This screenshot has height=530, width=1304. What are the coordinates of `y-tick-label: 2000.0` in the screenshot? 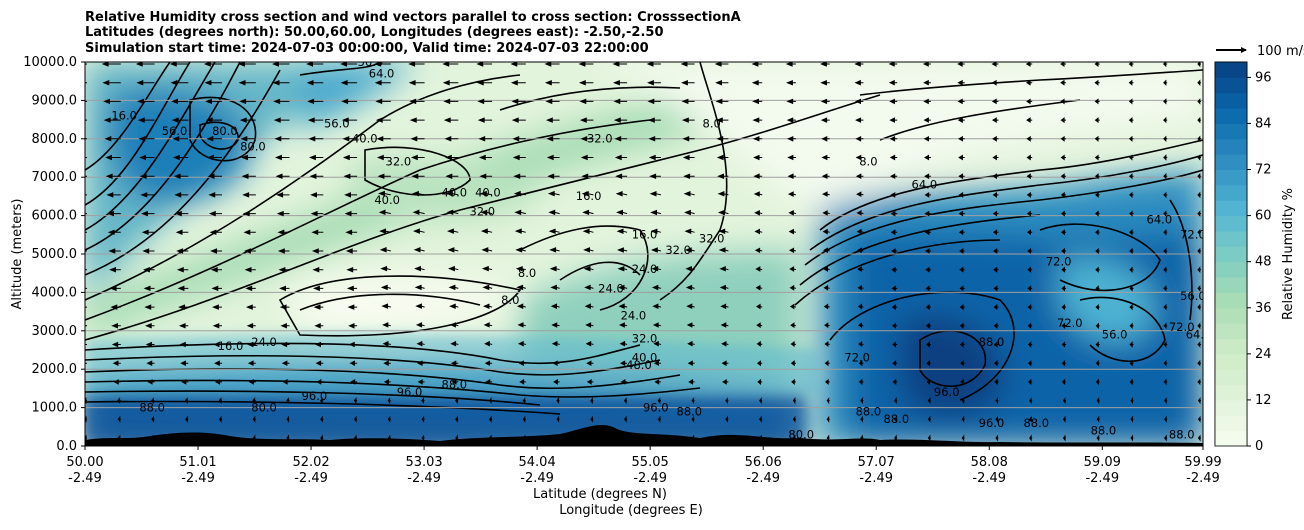 It's located at (55, 369).